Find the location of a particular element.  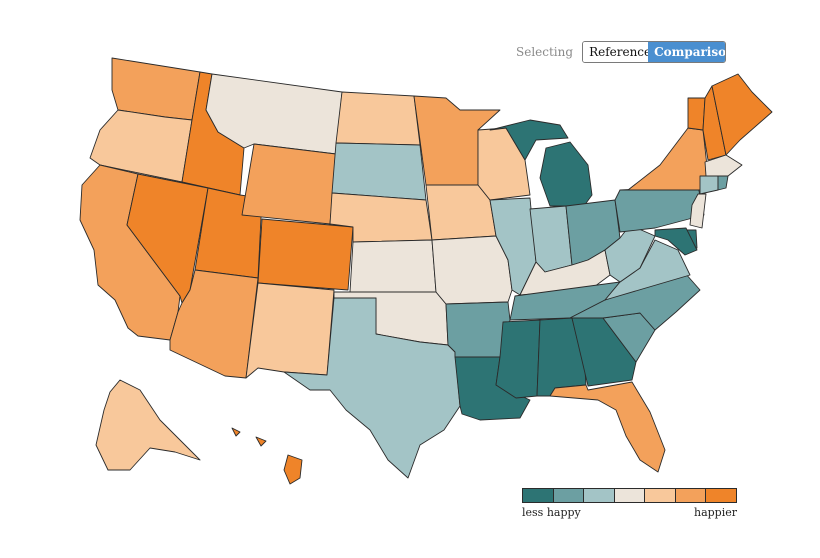

legend-low-label: less happy is located at coordinates (551, 512).